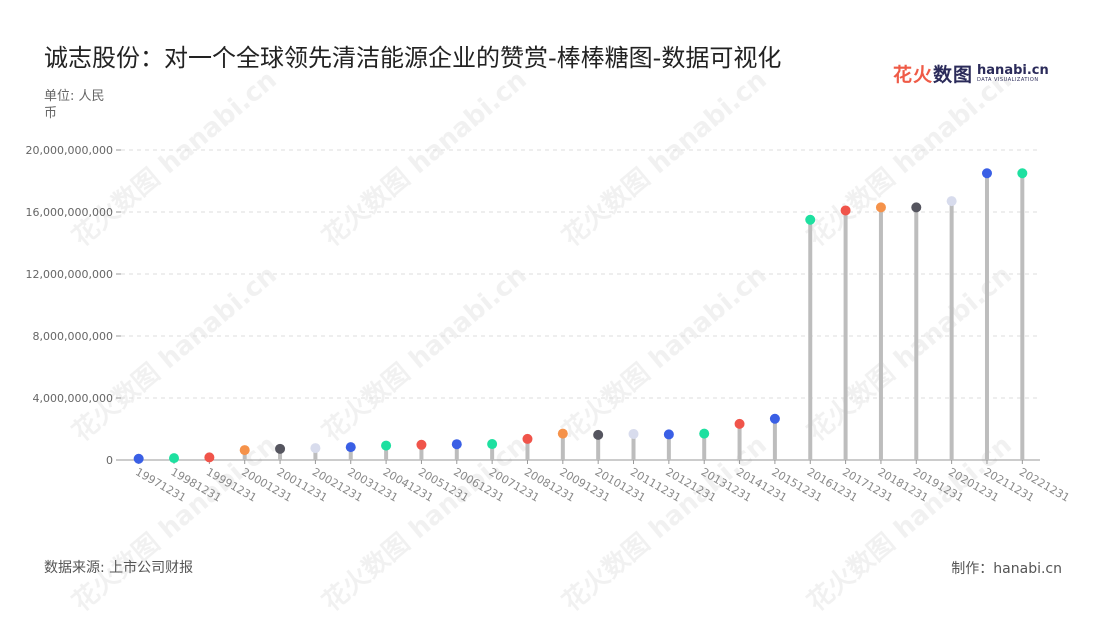  I want to click on y-tick-label: 4,000,000,000, so click(73, 398).